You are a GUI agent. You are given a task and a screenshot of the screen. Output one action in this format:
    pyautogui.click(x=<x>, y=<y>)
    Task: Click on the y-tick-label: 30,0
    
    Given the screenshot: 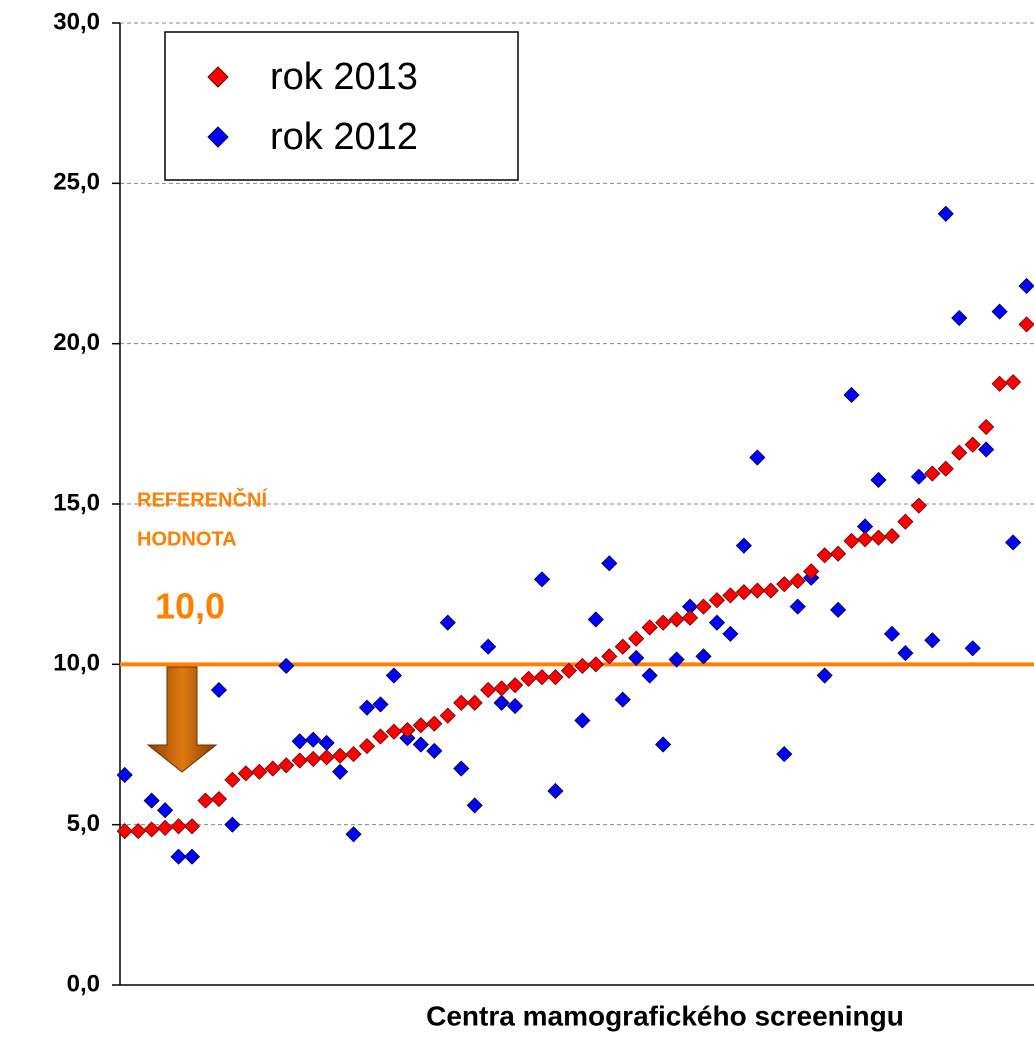 What is the action you would take?
    pyautogui.click(x=76, y=21)
    